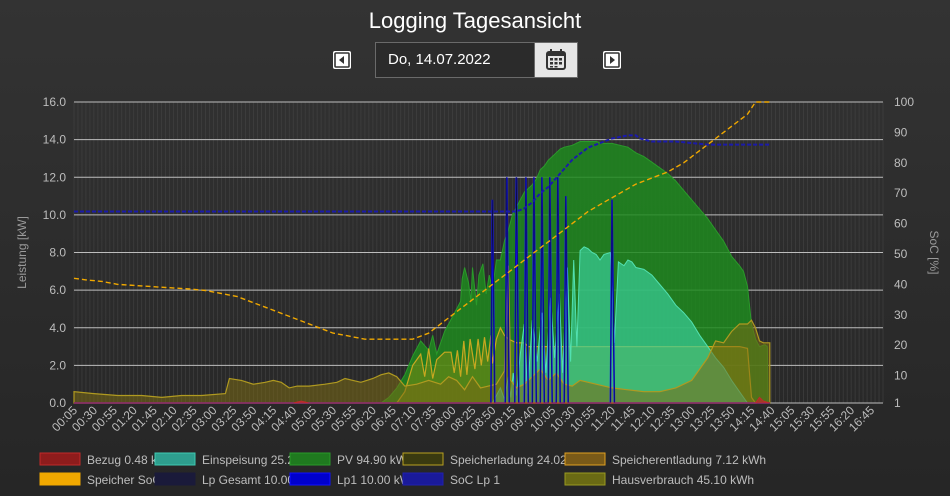 This screenshot has width=950, height=496. Describe the element at coordinates (131, 460) in the screenshot. I see `legend-label: Bezug 0.48 kWh` at that location.